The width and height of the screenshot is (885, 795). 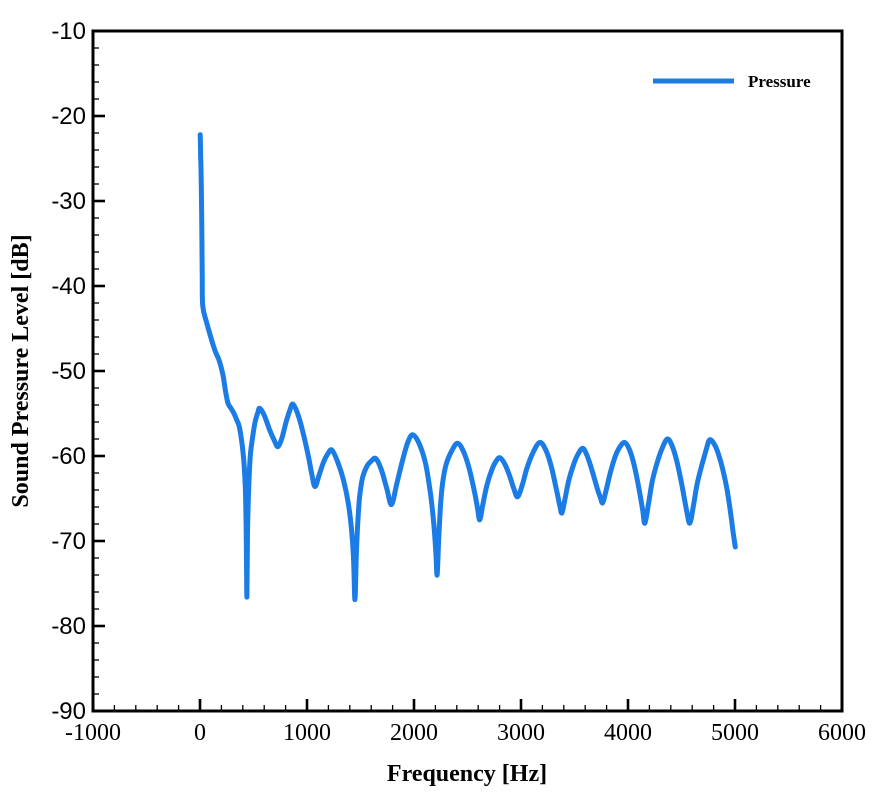 I want to click on y-tick-label: -50, so click(x=68, y=371).